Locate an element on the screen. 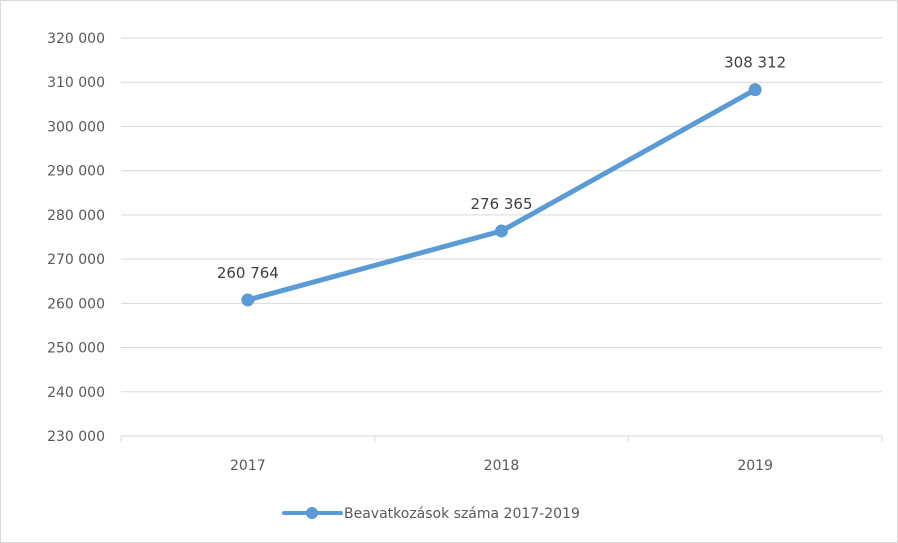 This screenshot has width=898, height=543. y-tick-label: 280 000 is located at coordinates (76, 216).